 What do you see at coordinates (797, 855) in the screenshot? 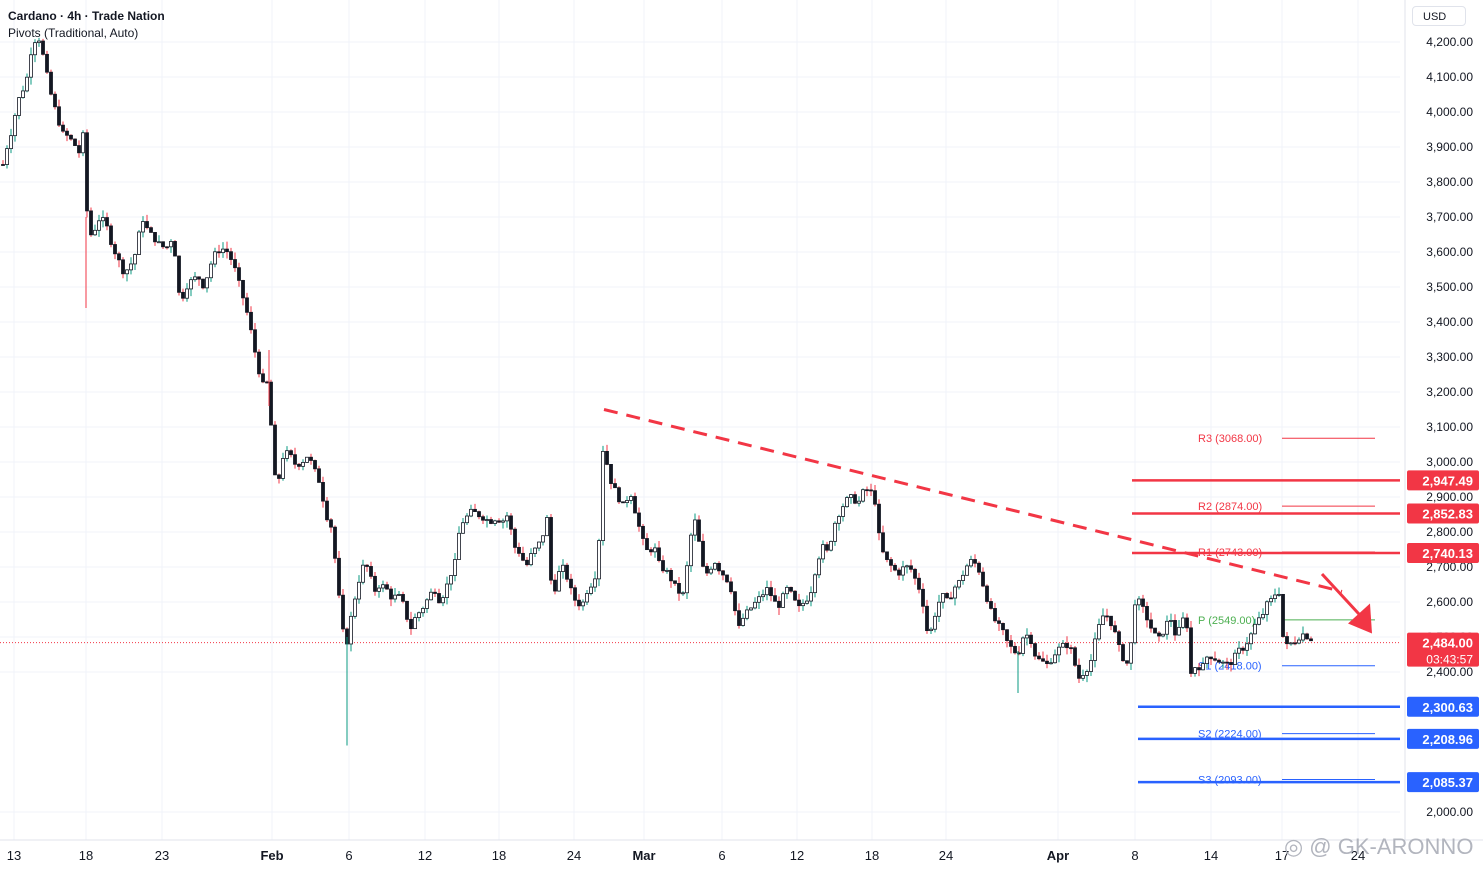
I see `time-tick-label: 12` at bounding box center [797, 855].